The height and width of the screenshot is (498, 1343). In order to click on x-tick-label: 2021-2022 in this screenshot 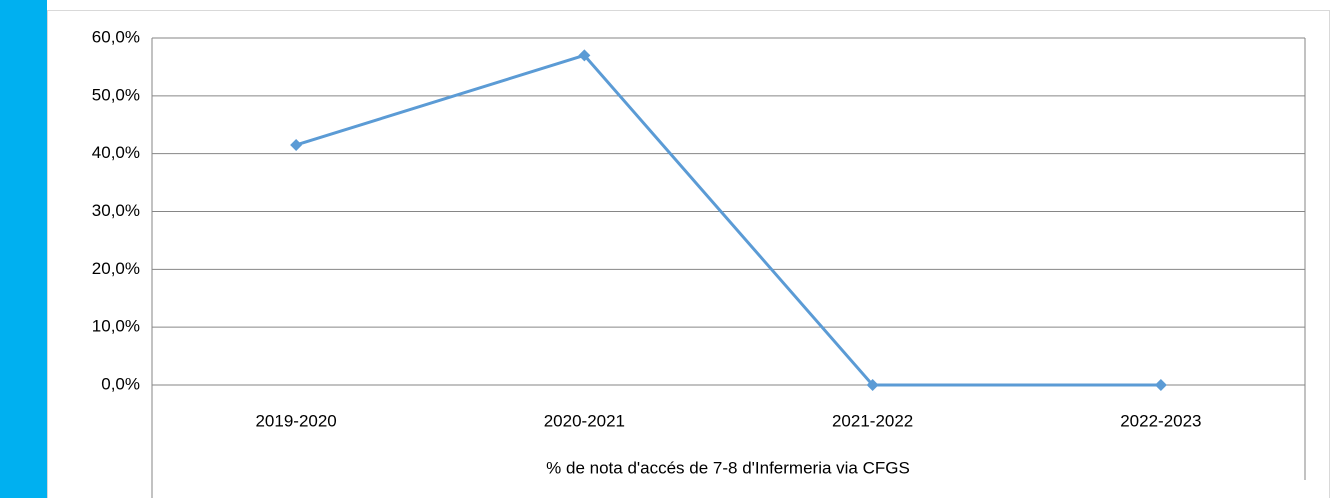, I will do `click(872, 420)`.